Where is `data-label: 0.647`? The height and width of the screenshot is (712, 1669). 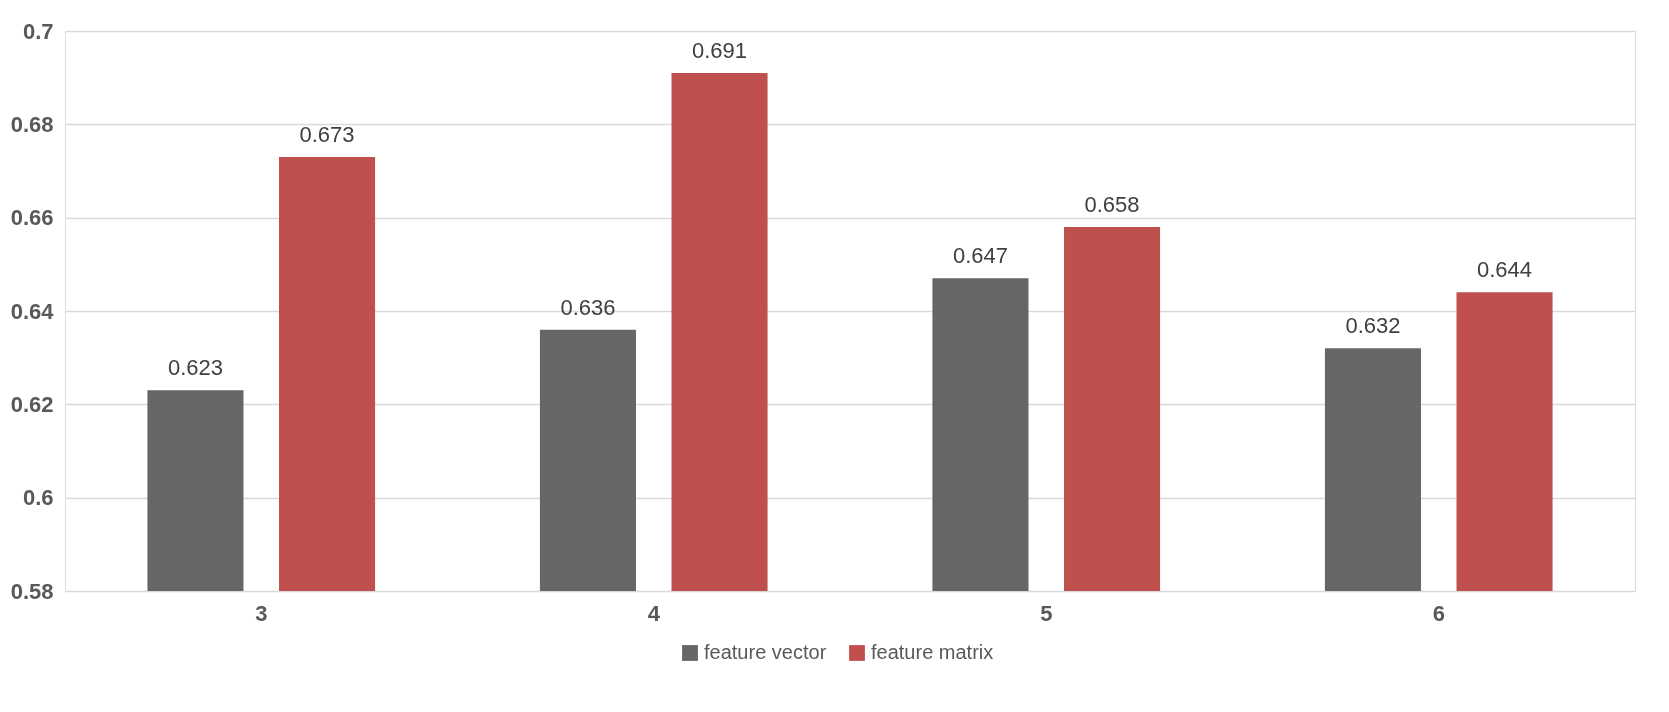 data-label: 0.647 is located at coordinates (980, 256).